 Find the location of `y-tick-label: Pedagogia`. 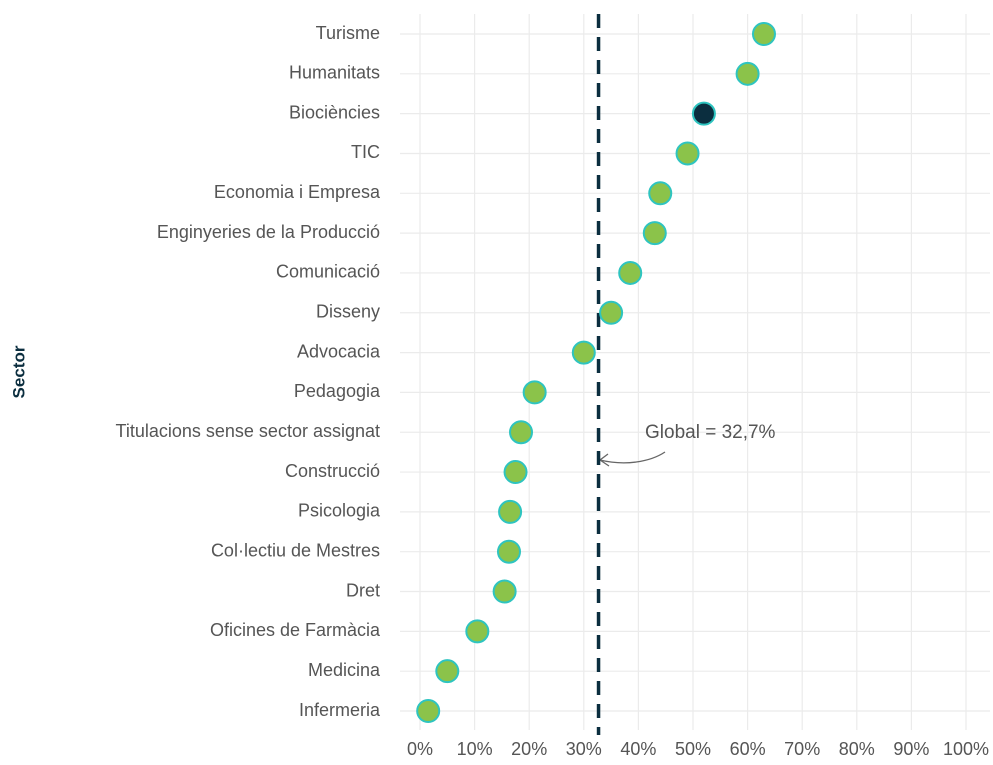

y-tick-label: Pedagogia is located at coordinates (337, 391).